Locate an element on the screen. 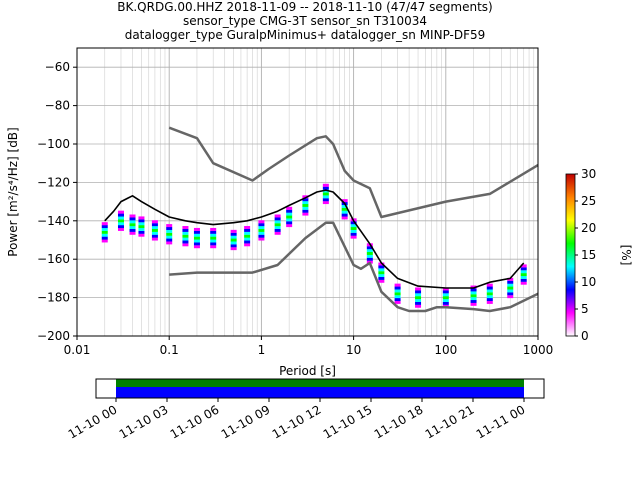  colorbar-tick-label: 0 is located at coordinates (585, 336).